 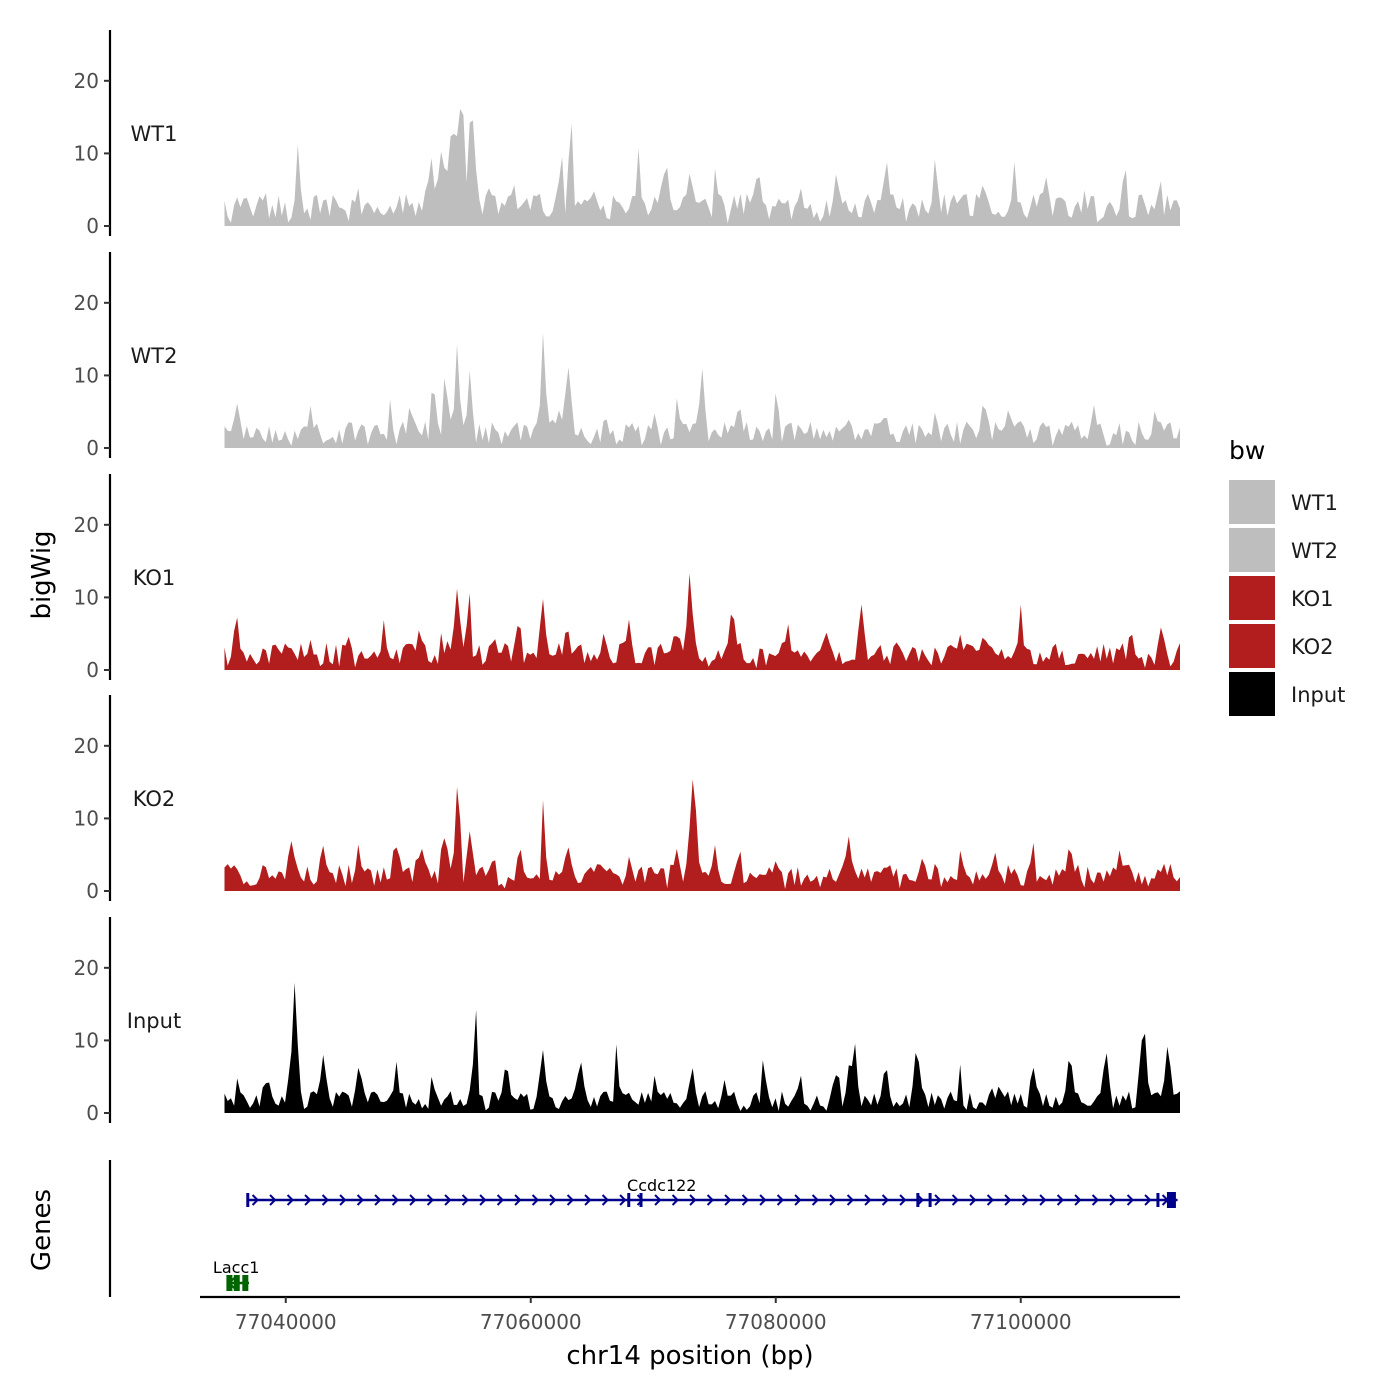 I want to click on track-label: KO2, so click(x=154, y=799).